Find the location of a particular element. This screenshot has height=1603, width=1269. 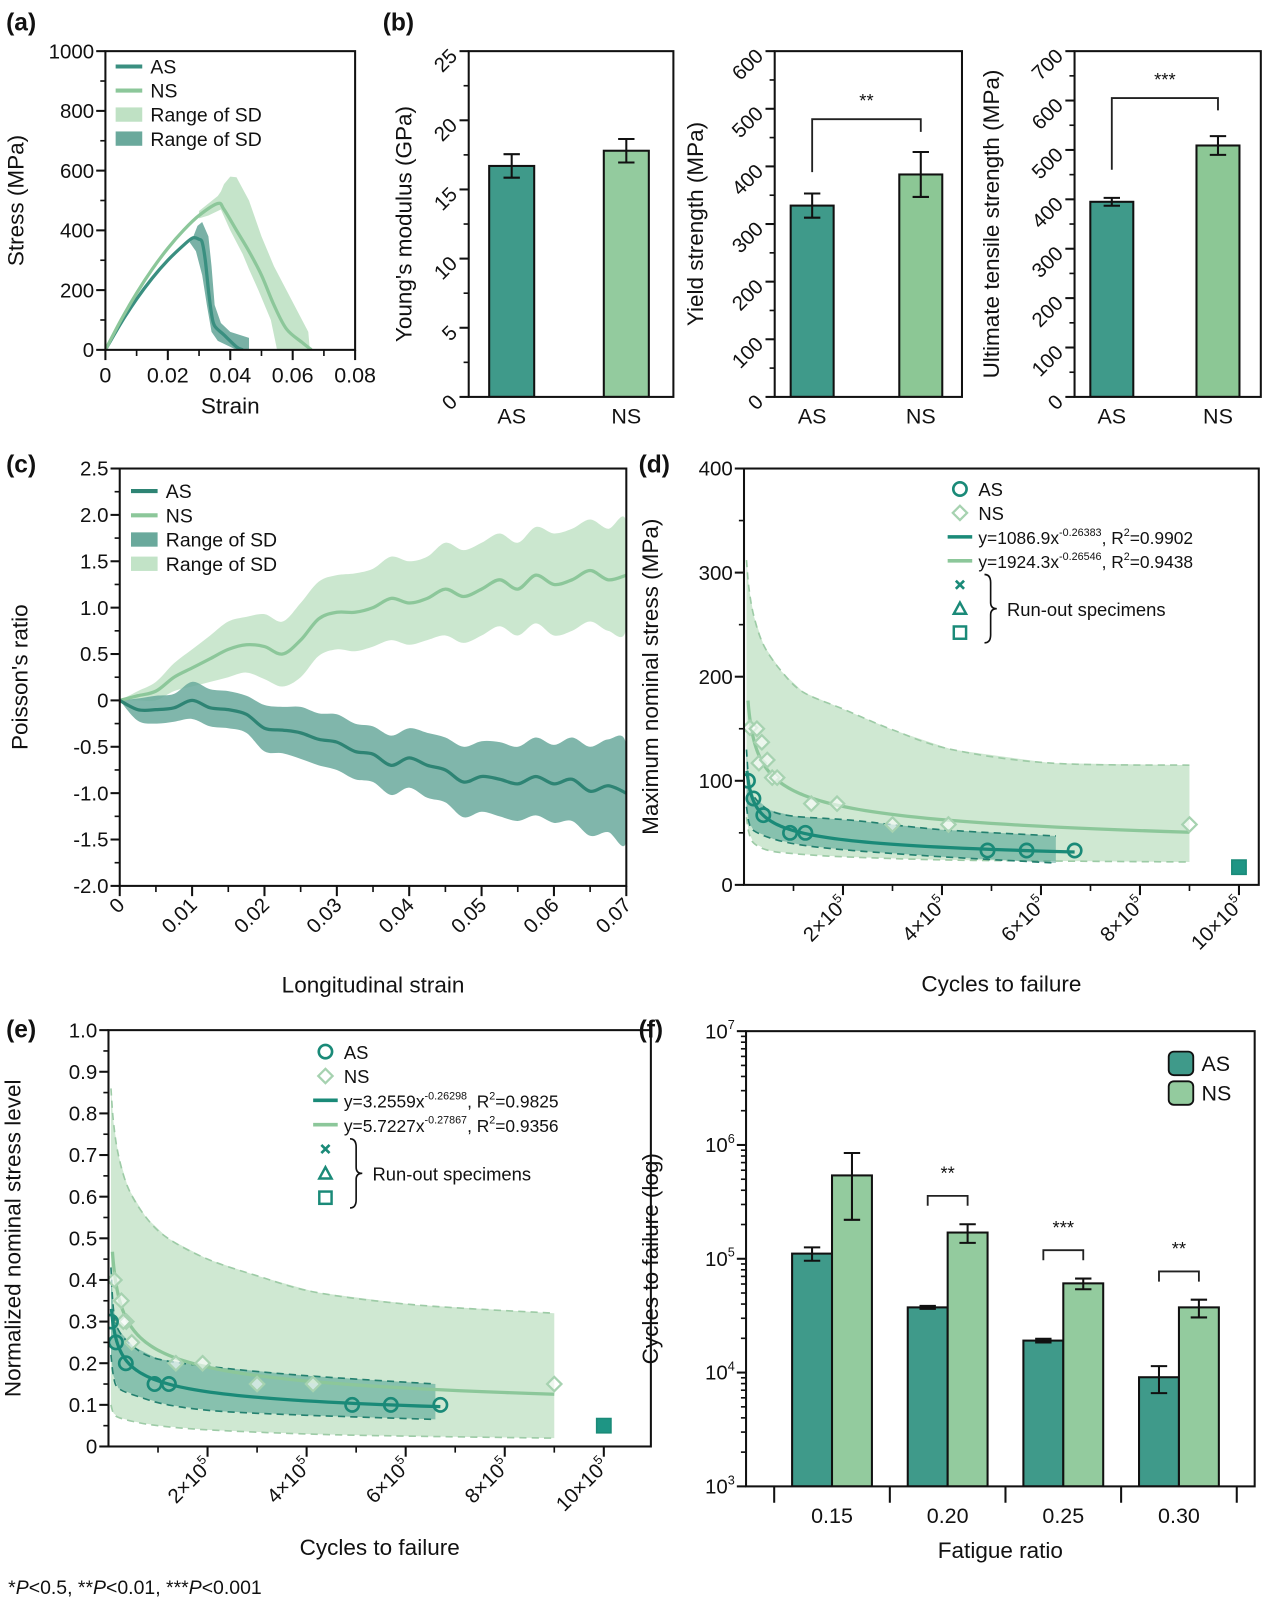

legend-fit-equation-segment: =0.9825 is located at coordinates (526, 1101).